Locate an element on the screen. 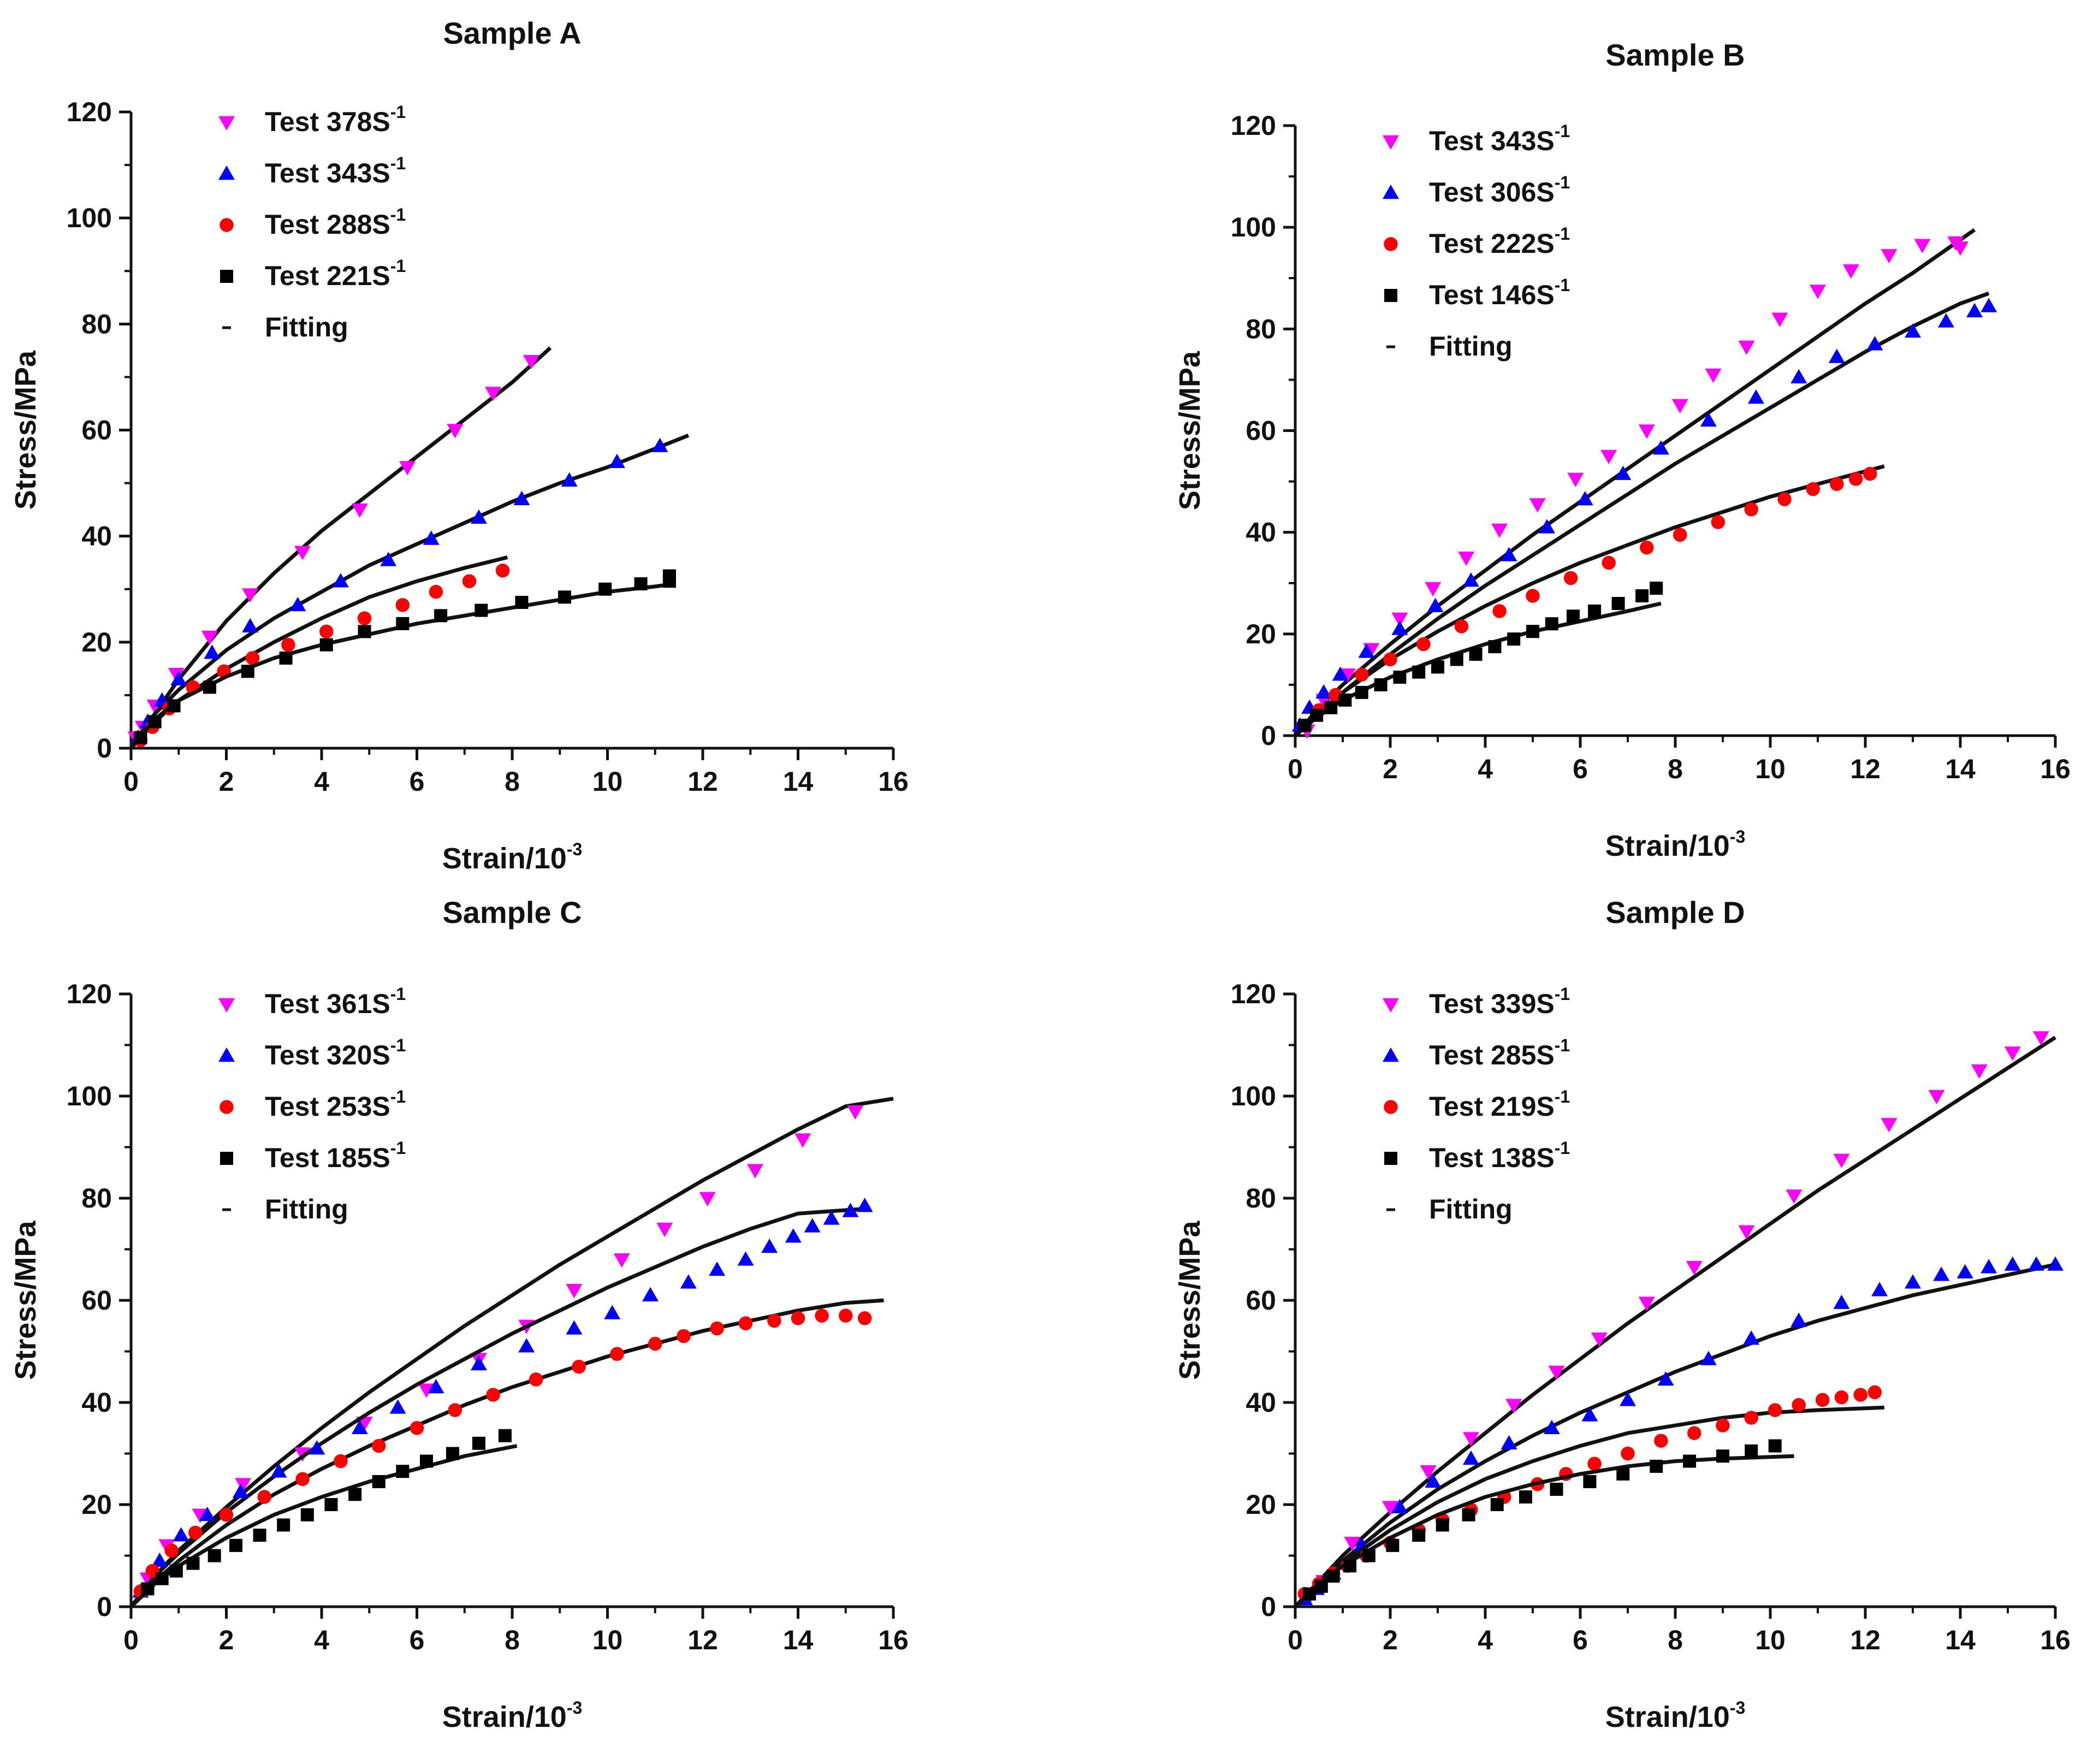 The height and width of the screenshot is (1764, 2093). y-tick-label: 100 is located at coordinates (90, 1096).